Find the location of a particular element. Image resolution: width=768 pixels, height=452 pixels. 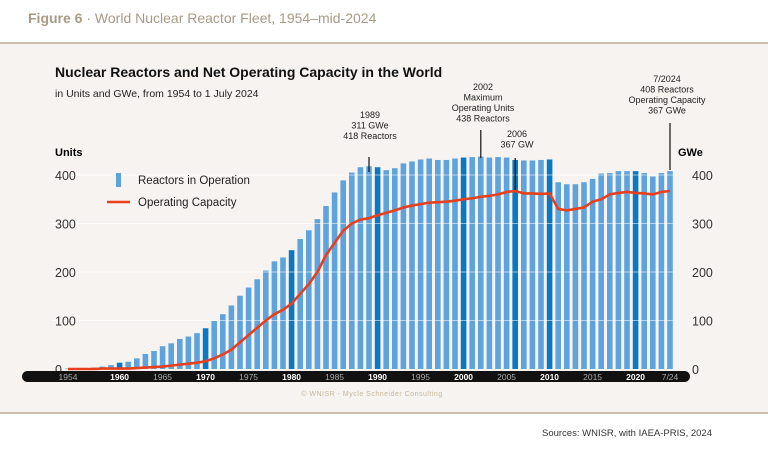

annotation-text: 311 GWe is located at coordinates (369, 126).